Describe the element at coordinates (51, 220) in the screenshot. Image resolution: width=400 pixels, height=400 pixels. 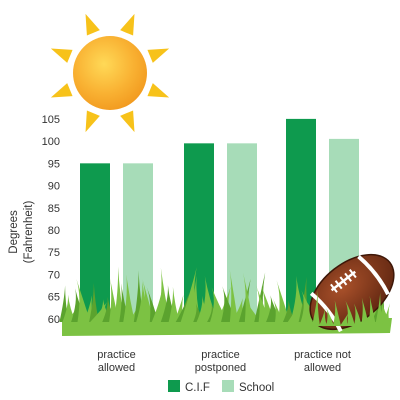
I see `y-axis-ticks: 60 65 70 75 80 85 90 95 100 105` at that location.